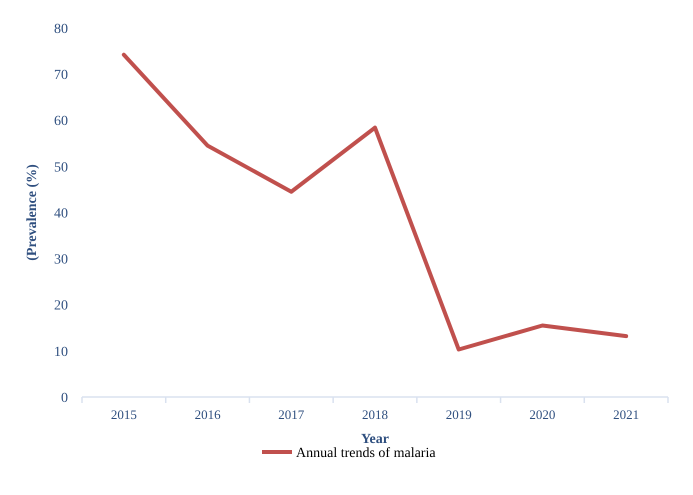 This screenshot has height=495, width=693. I want to click on x-tick-label: 2016, so click(208, 414).